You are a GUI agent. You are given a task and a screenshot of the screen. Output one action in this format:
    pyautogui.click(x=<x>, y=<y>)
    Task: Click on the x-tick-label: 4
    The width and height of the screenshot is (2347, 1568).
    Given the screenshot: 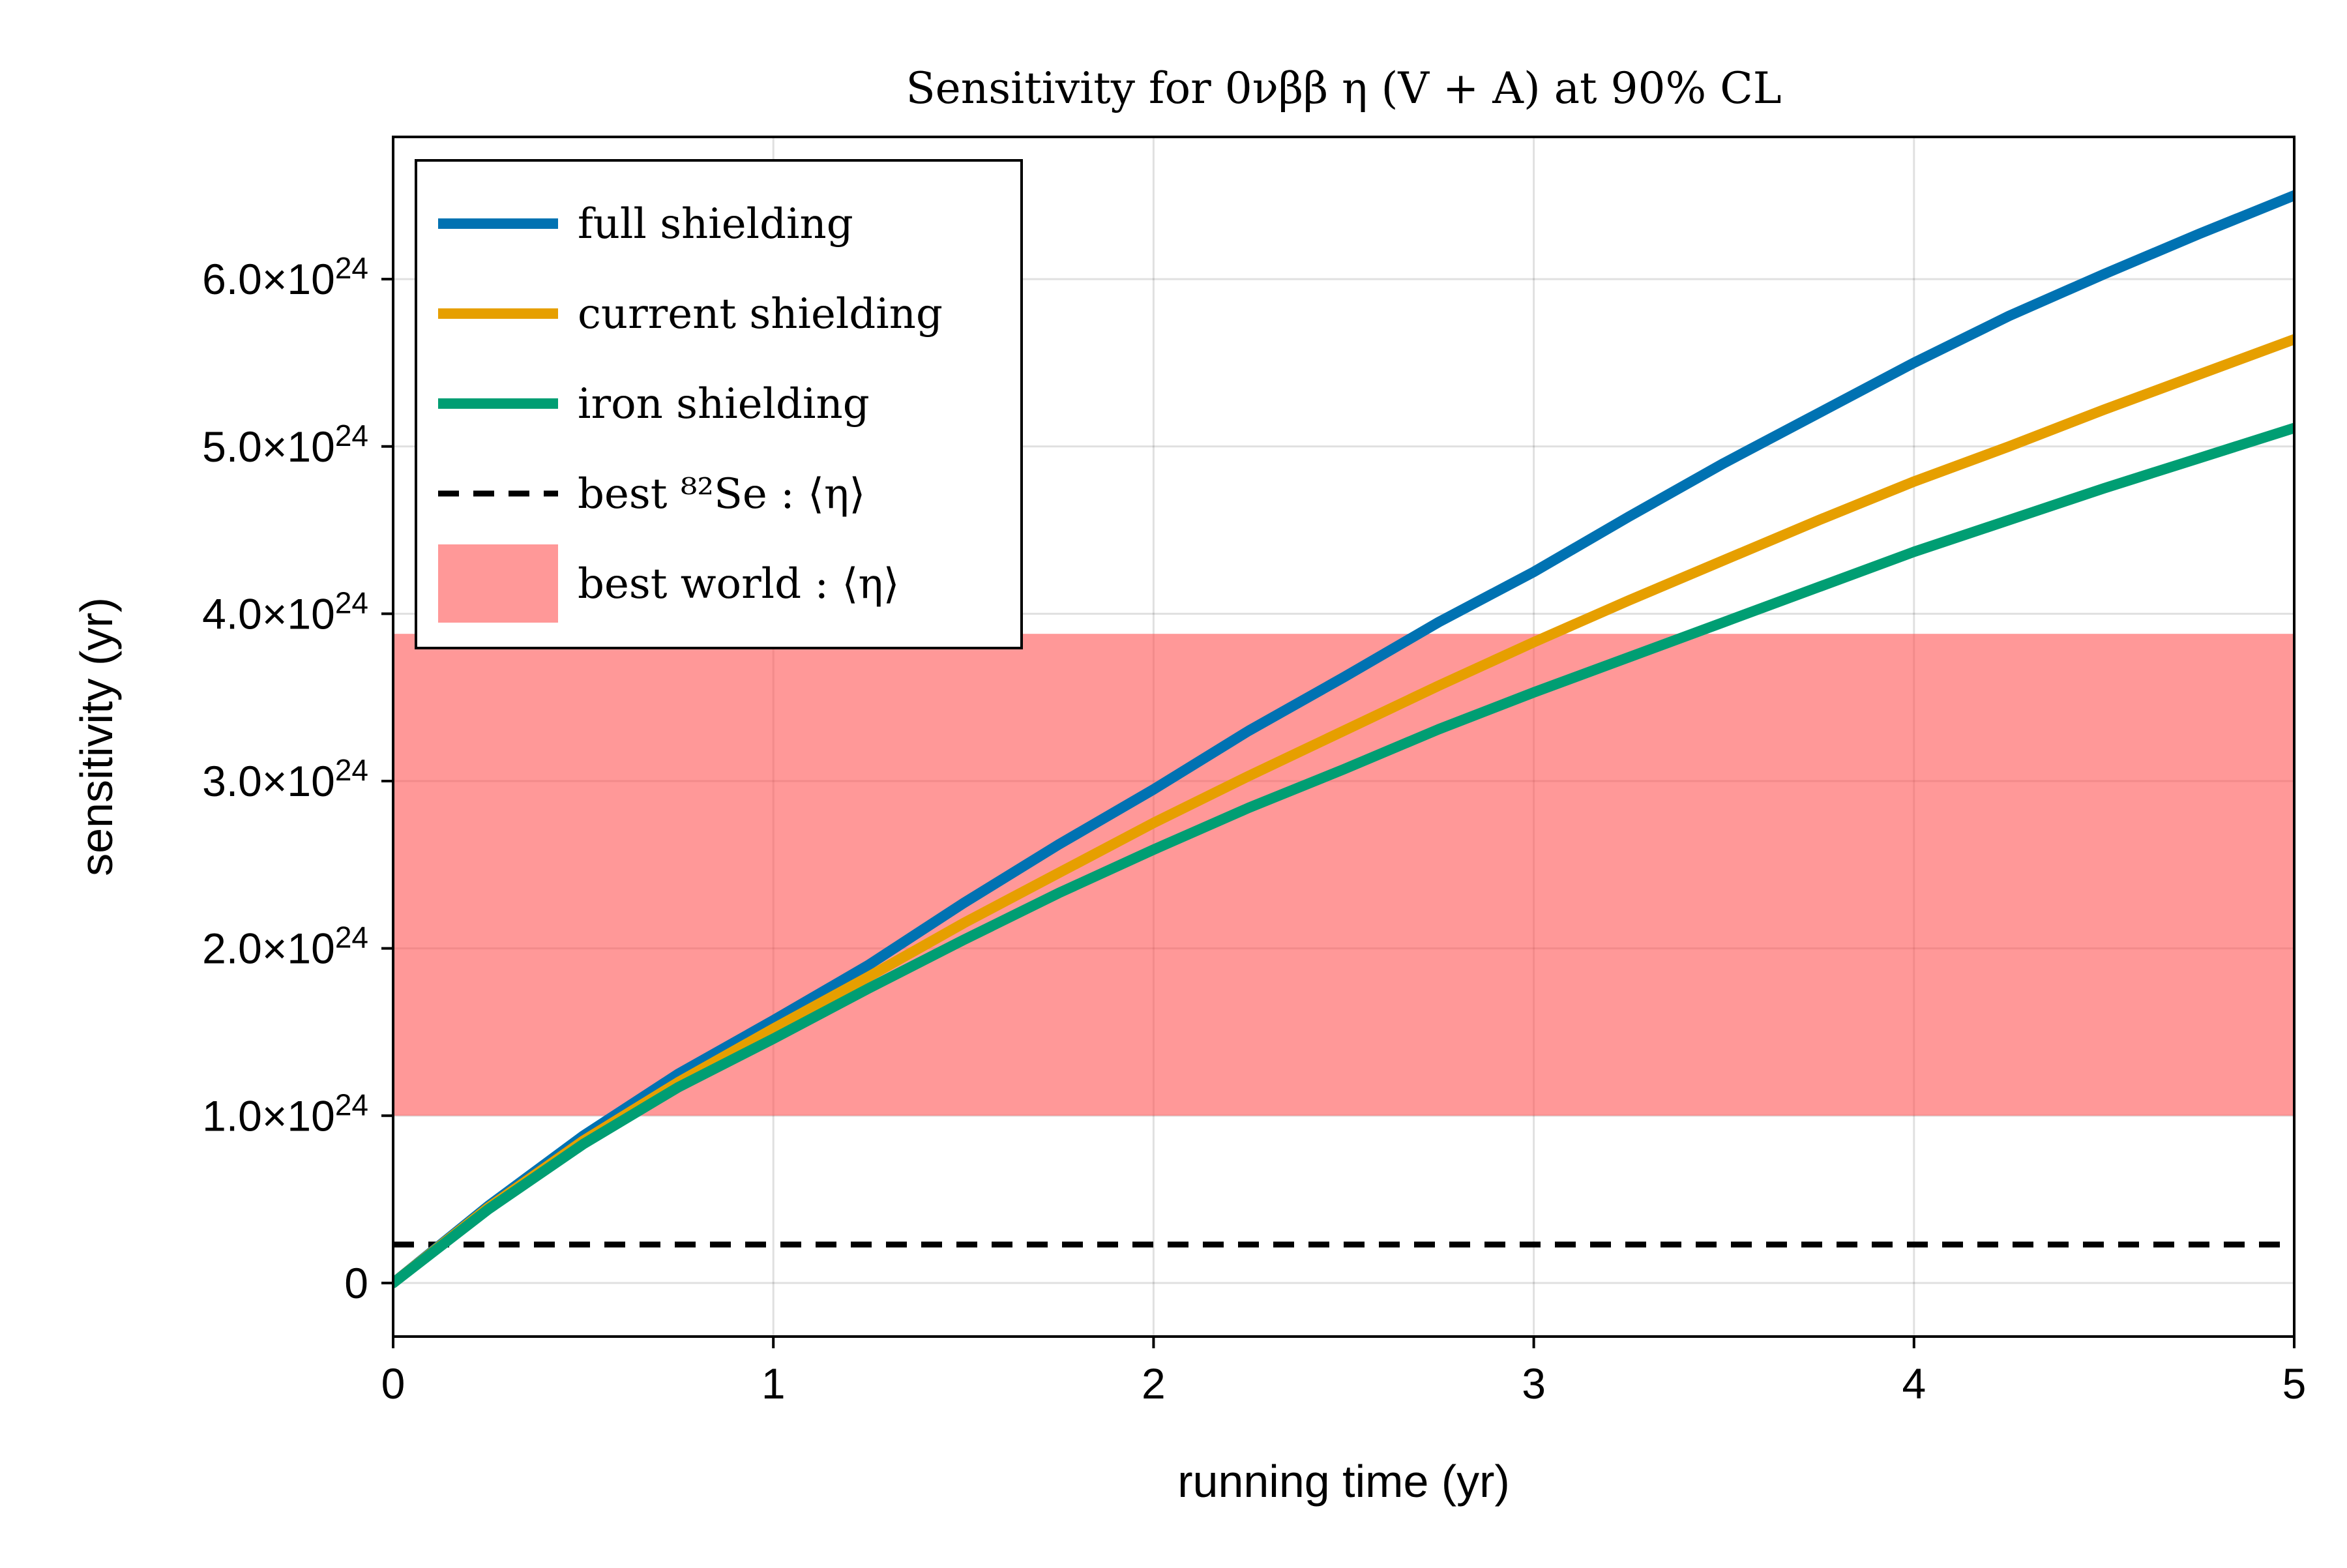 What is the action you would take?
    pyautogui.click(x=1914, y=1384)
    